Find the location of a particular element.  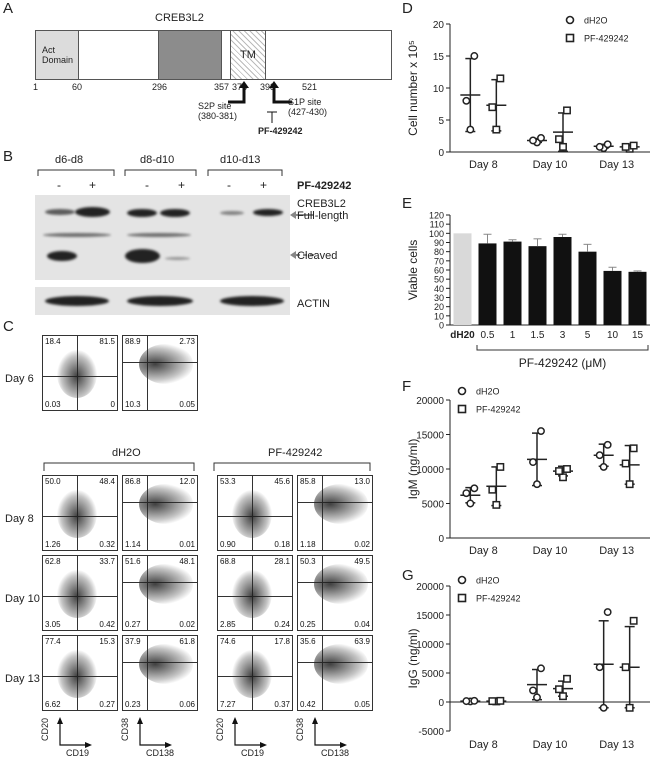

panel-letter-g: G is located at coordinates (408, 575).